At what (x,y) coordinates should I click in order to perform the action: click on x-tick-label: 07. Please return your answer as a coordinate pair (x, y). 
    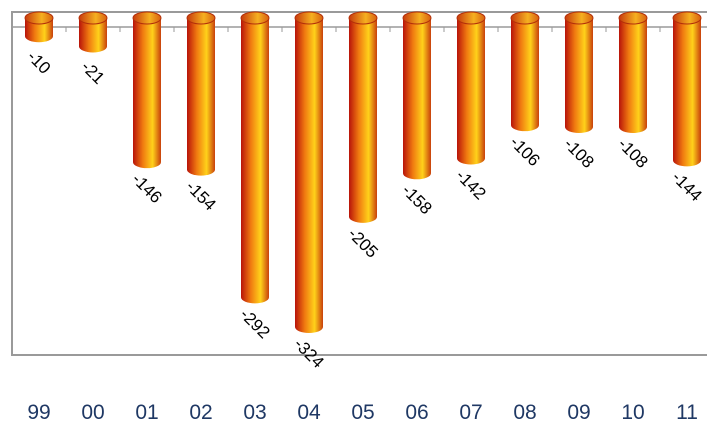
    Looking at the image, I should click on (470, 412).